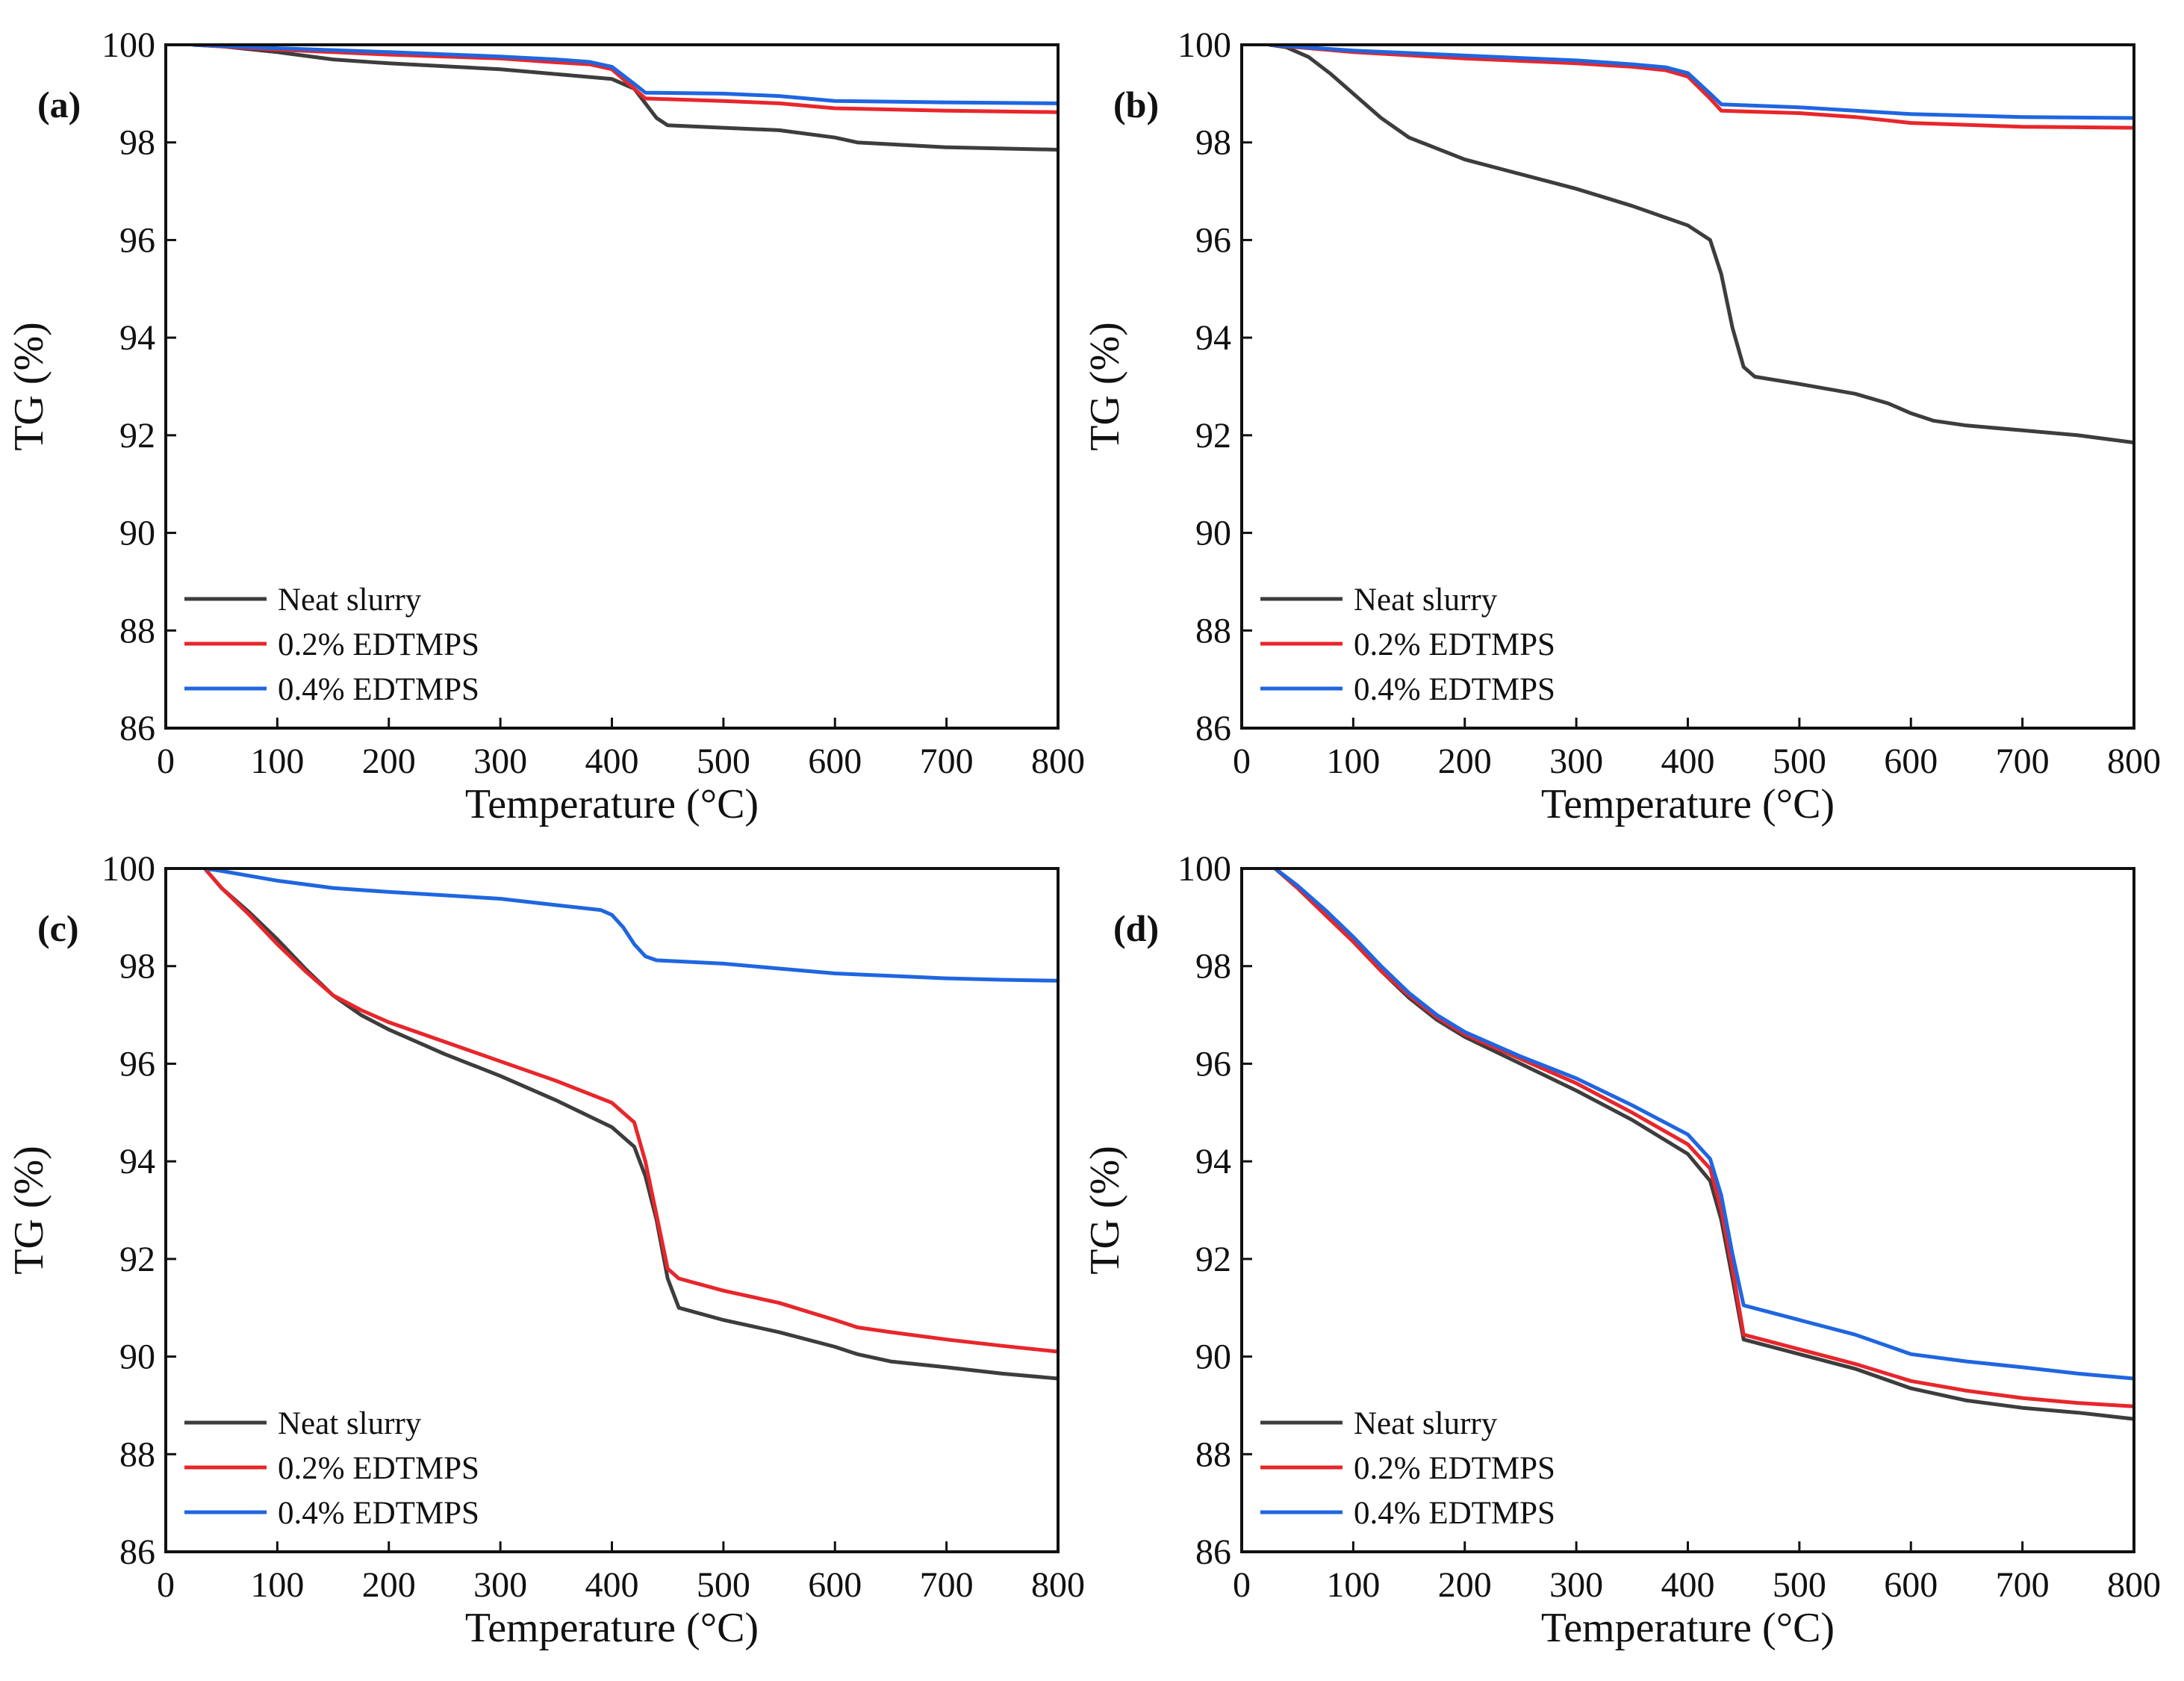  I want to click on panel-label: (b), so click(1136, 104).